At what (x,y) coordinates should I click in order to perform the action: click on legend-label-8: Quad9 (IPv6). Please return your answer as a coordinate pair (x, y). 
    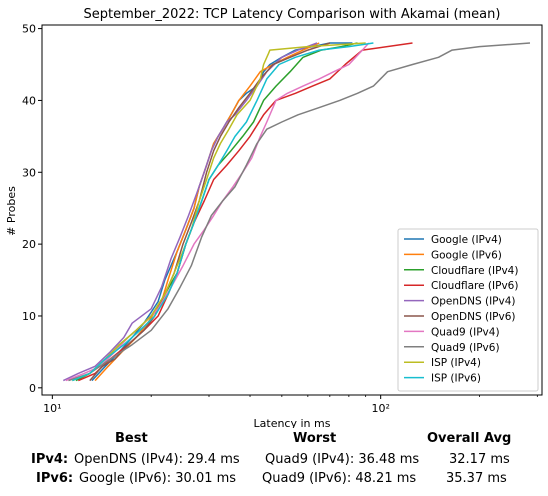
    Looking at the image, I should click on (465, 348).